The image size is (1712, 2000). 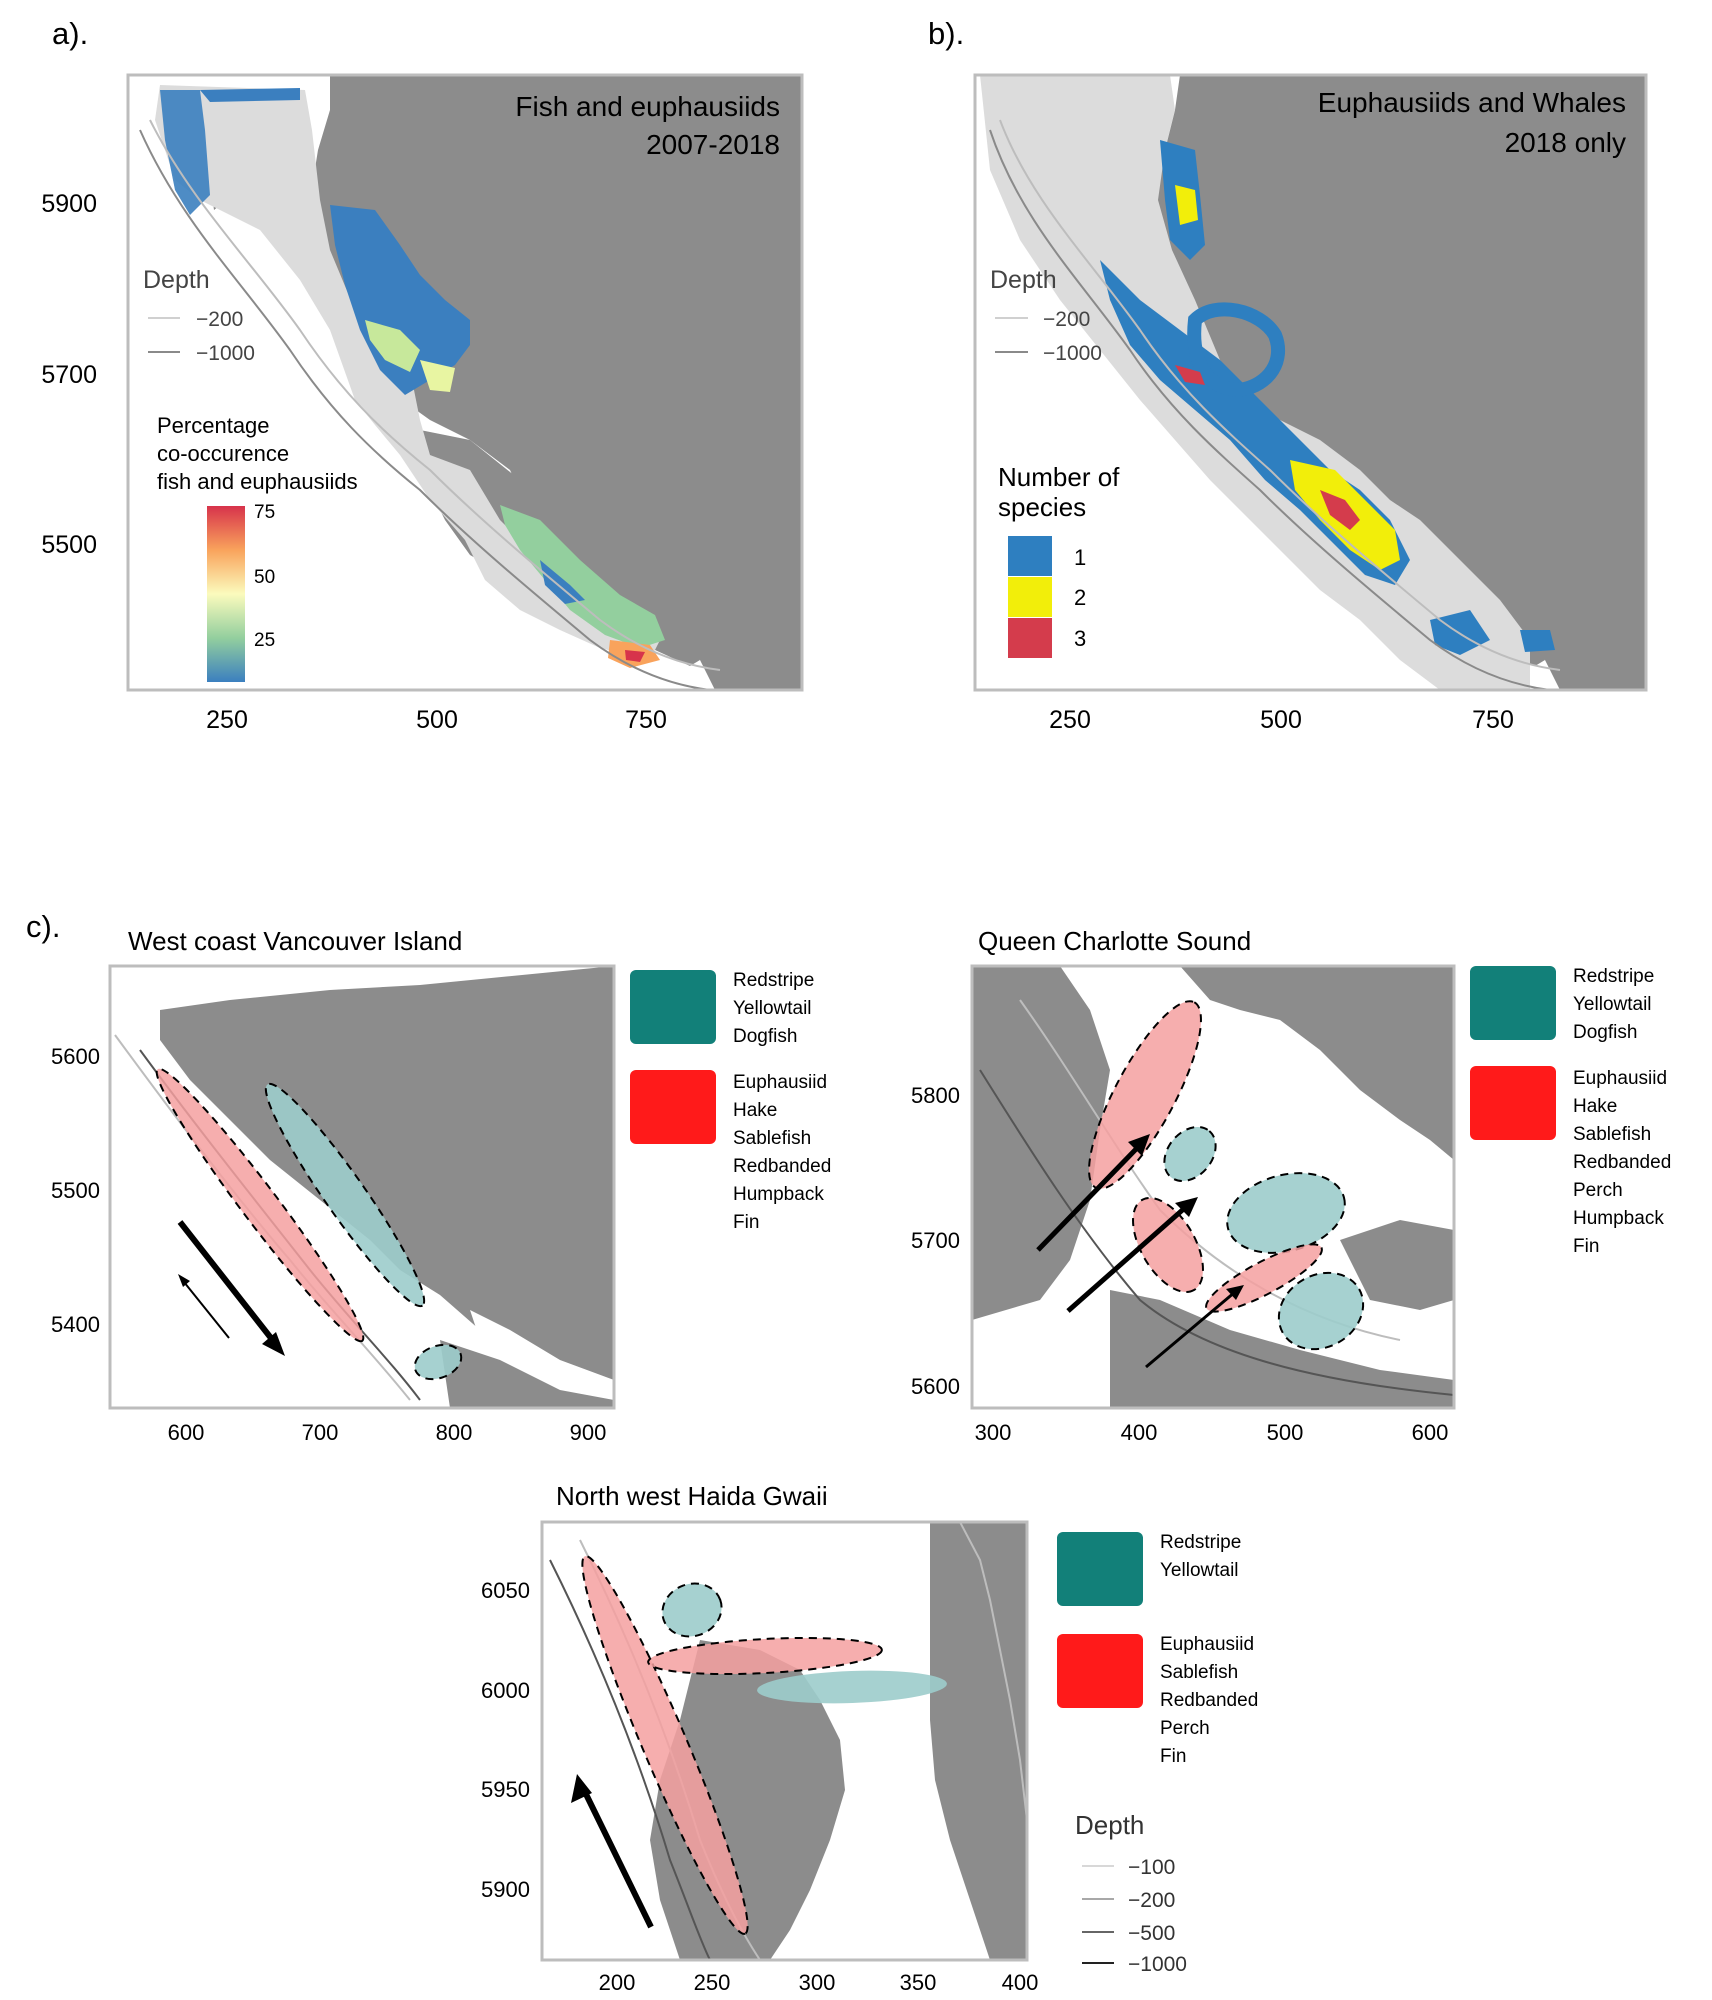 I want to click on panel-a-depth-title: Depth, so click(x=176, y=280).